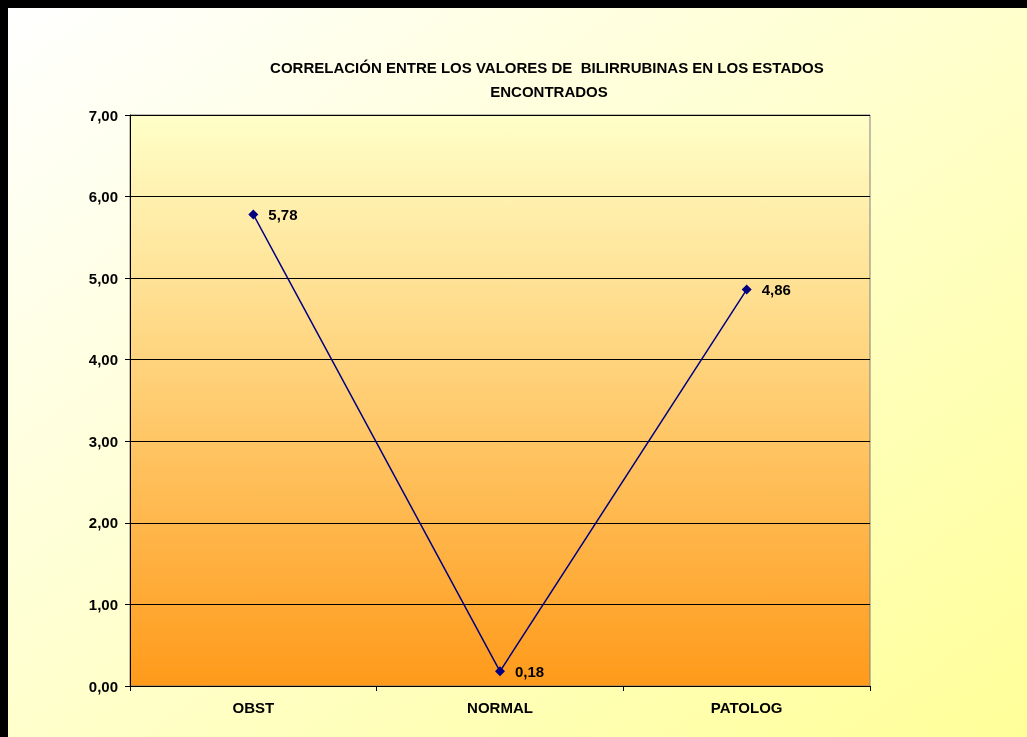 Image resolution: width=1027 pixels, height=737 pixels. I want to click on chart-title: CORRELACIÓN ENTRE LOS VALORES DE BILIRRUBINAS EN LOS ESTADOS ENCONTRADOS, so click(549, 79).